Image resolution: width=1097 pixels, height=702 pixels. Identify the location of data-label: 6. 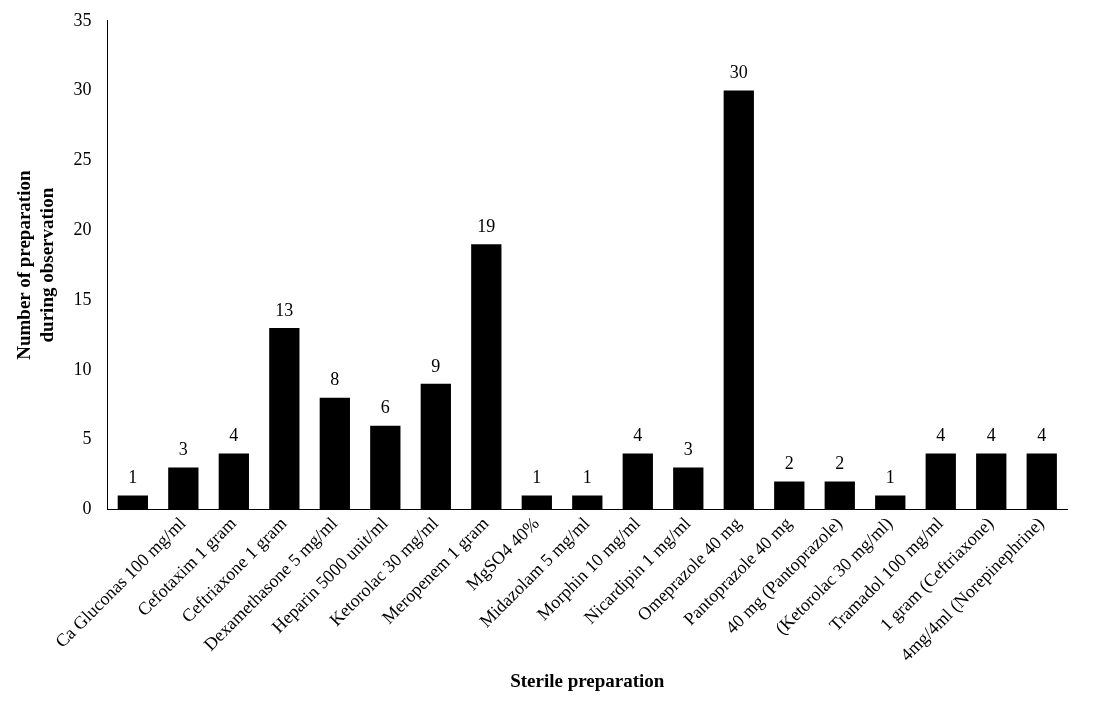
(385, 407).